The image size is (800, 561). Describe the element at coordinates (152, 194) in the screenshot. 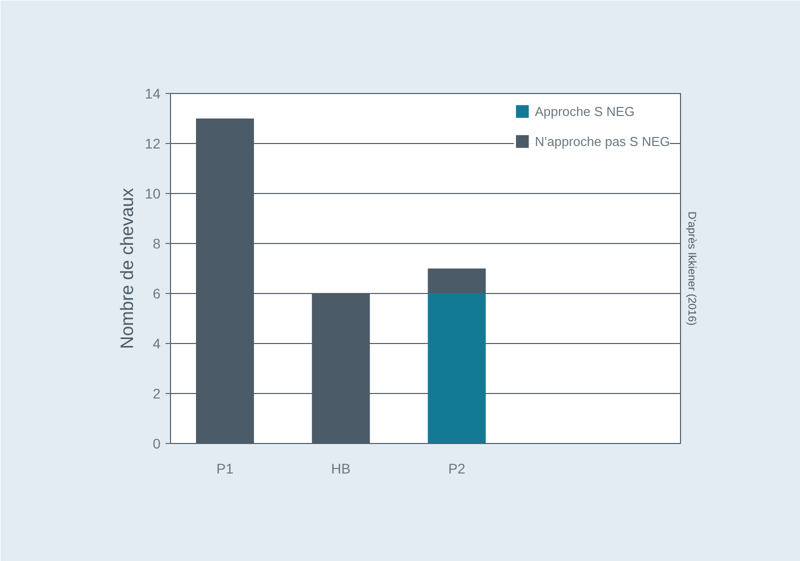

I see `y-tick-label: 10` at that location.